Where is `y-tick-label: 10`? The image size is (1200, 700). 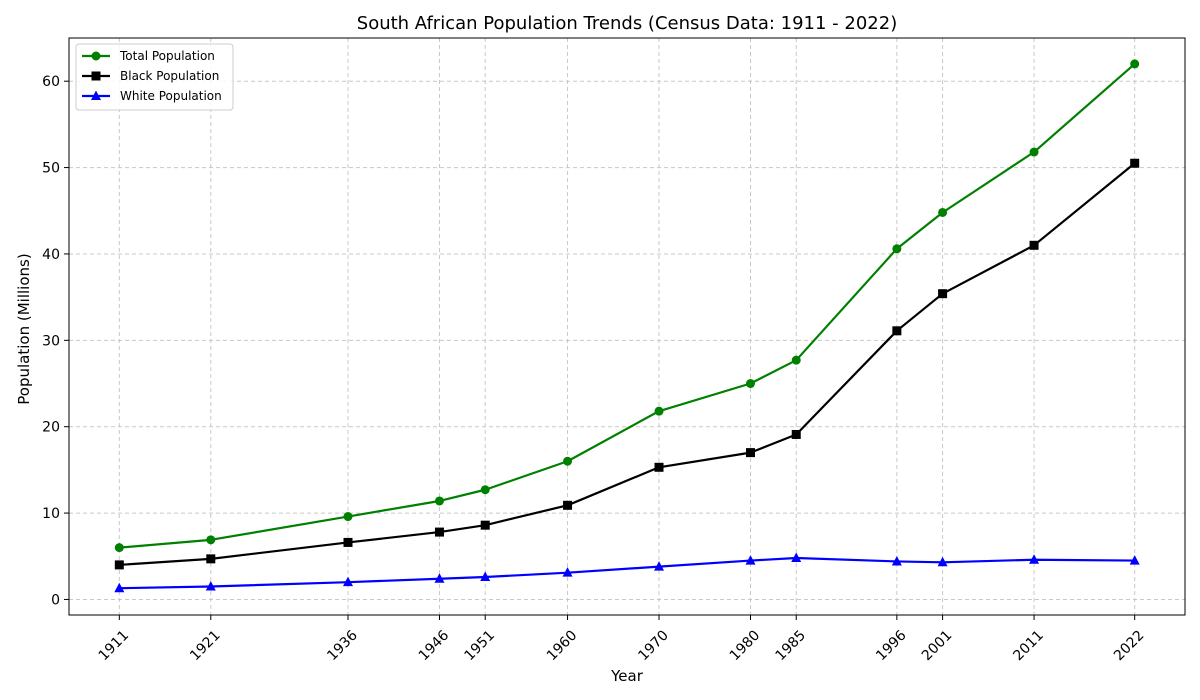
y-tick-label: 10 is located at coordinates (51, 514).